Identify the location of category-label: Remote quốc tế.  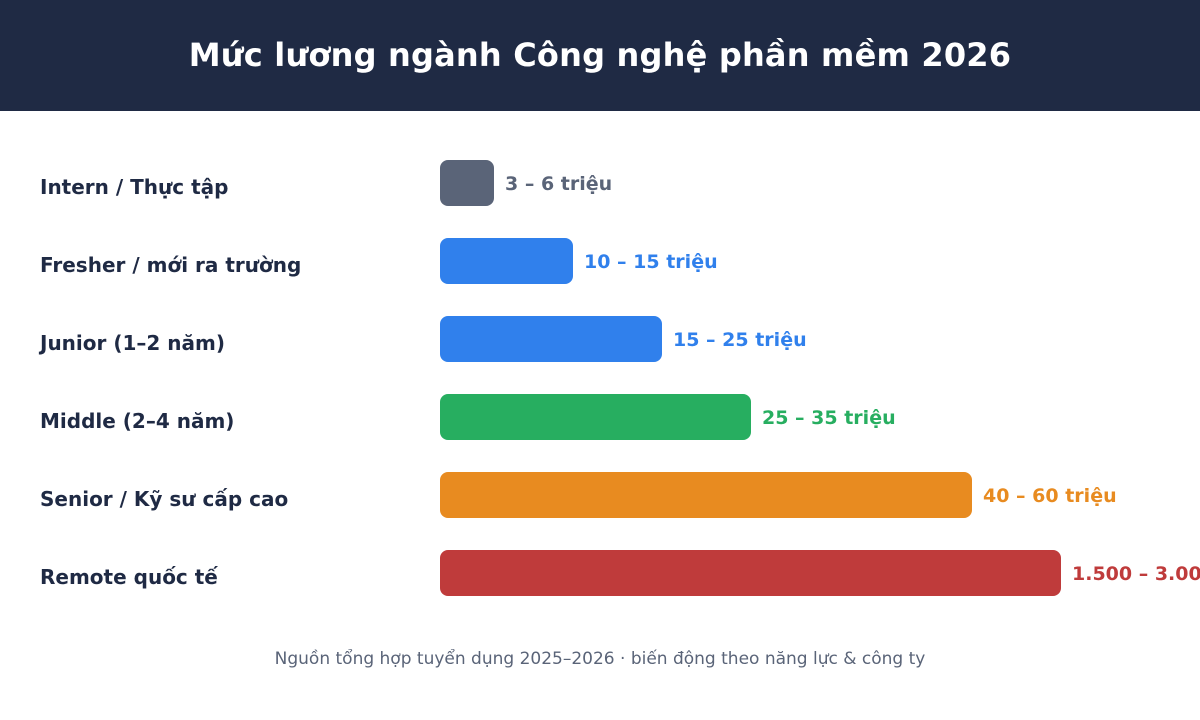
(129, 577).